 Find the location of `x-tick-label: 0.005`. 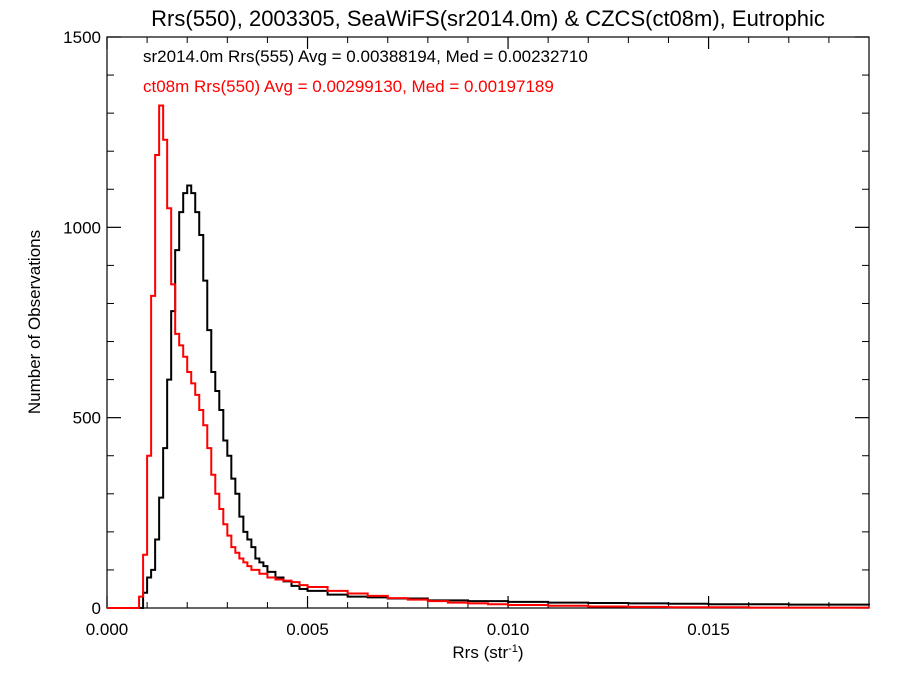

x-tick-label: 0.005 is located at coordinates (307, 629).